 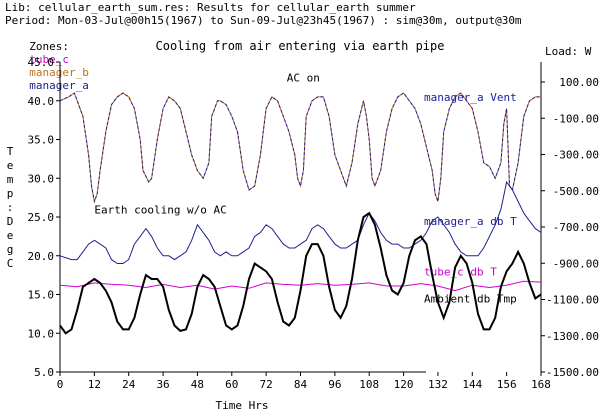 What do you see at coordinates (568, 51) in the screenshot?
I see `y2-axis-label: Load: W` at bounding box center [568, 51].